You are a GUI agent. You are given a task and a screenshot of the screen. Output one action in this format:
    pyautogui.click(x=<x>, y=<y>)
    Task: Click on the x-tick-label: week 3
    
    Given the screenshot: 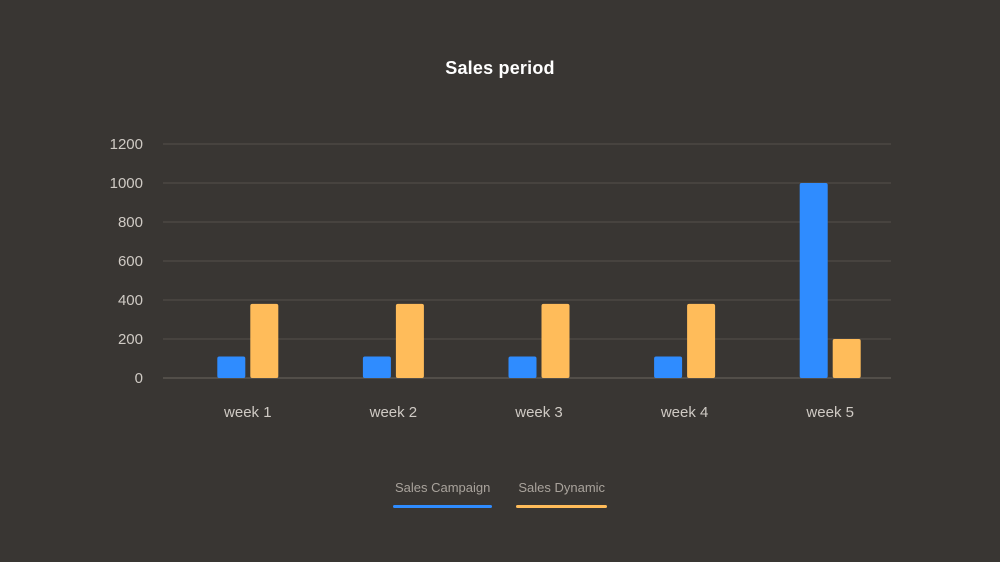 What is the action you would take?
    pyautogui.click(x=538, y=412)
    